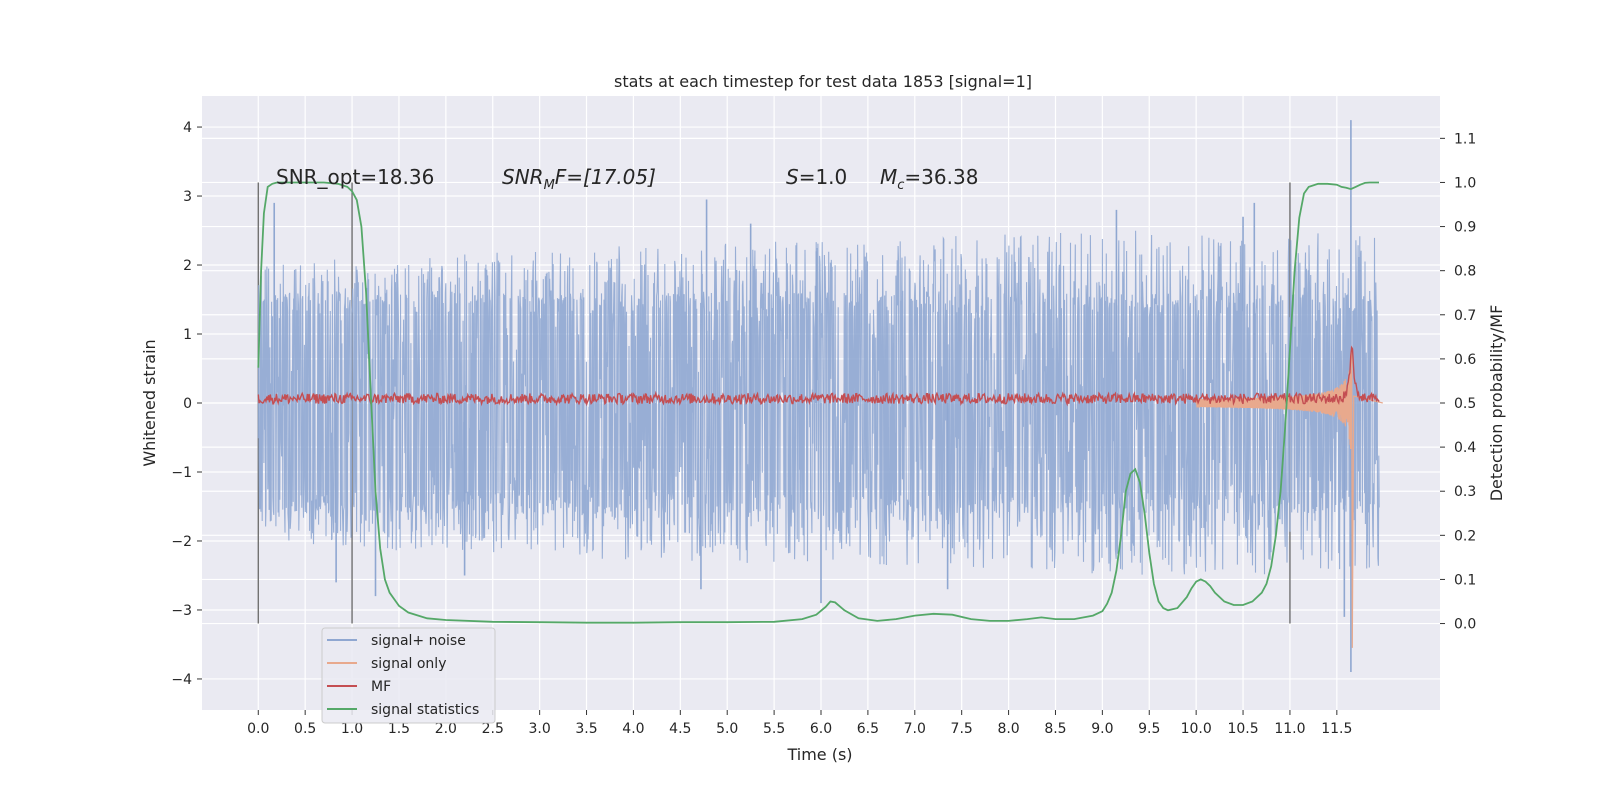 The height and width of the screenshot is (800, 1600). Describe the element at coordinates (1102, 729) in the screenshot. I see `x-tick-label: 9.0` at that location.